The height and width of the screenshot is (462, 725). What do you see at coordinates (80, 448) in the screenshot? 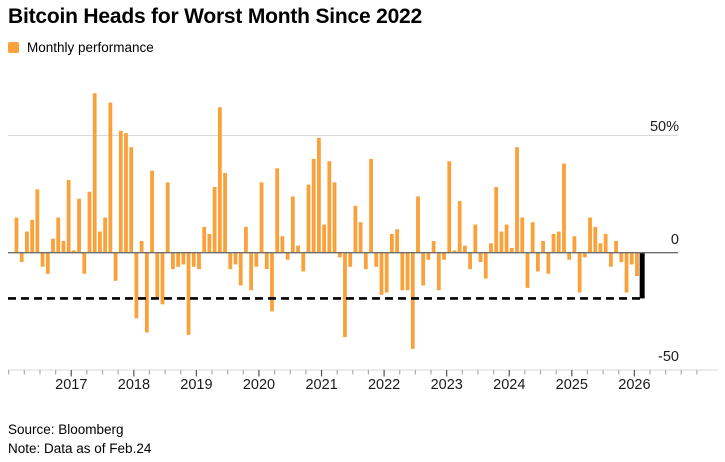
I see `data-note: Note: Data as of Feb.24` at bounding box center [80, 448].